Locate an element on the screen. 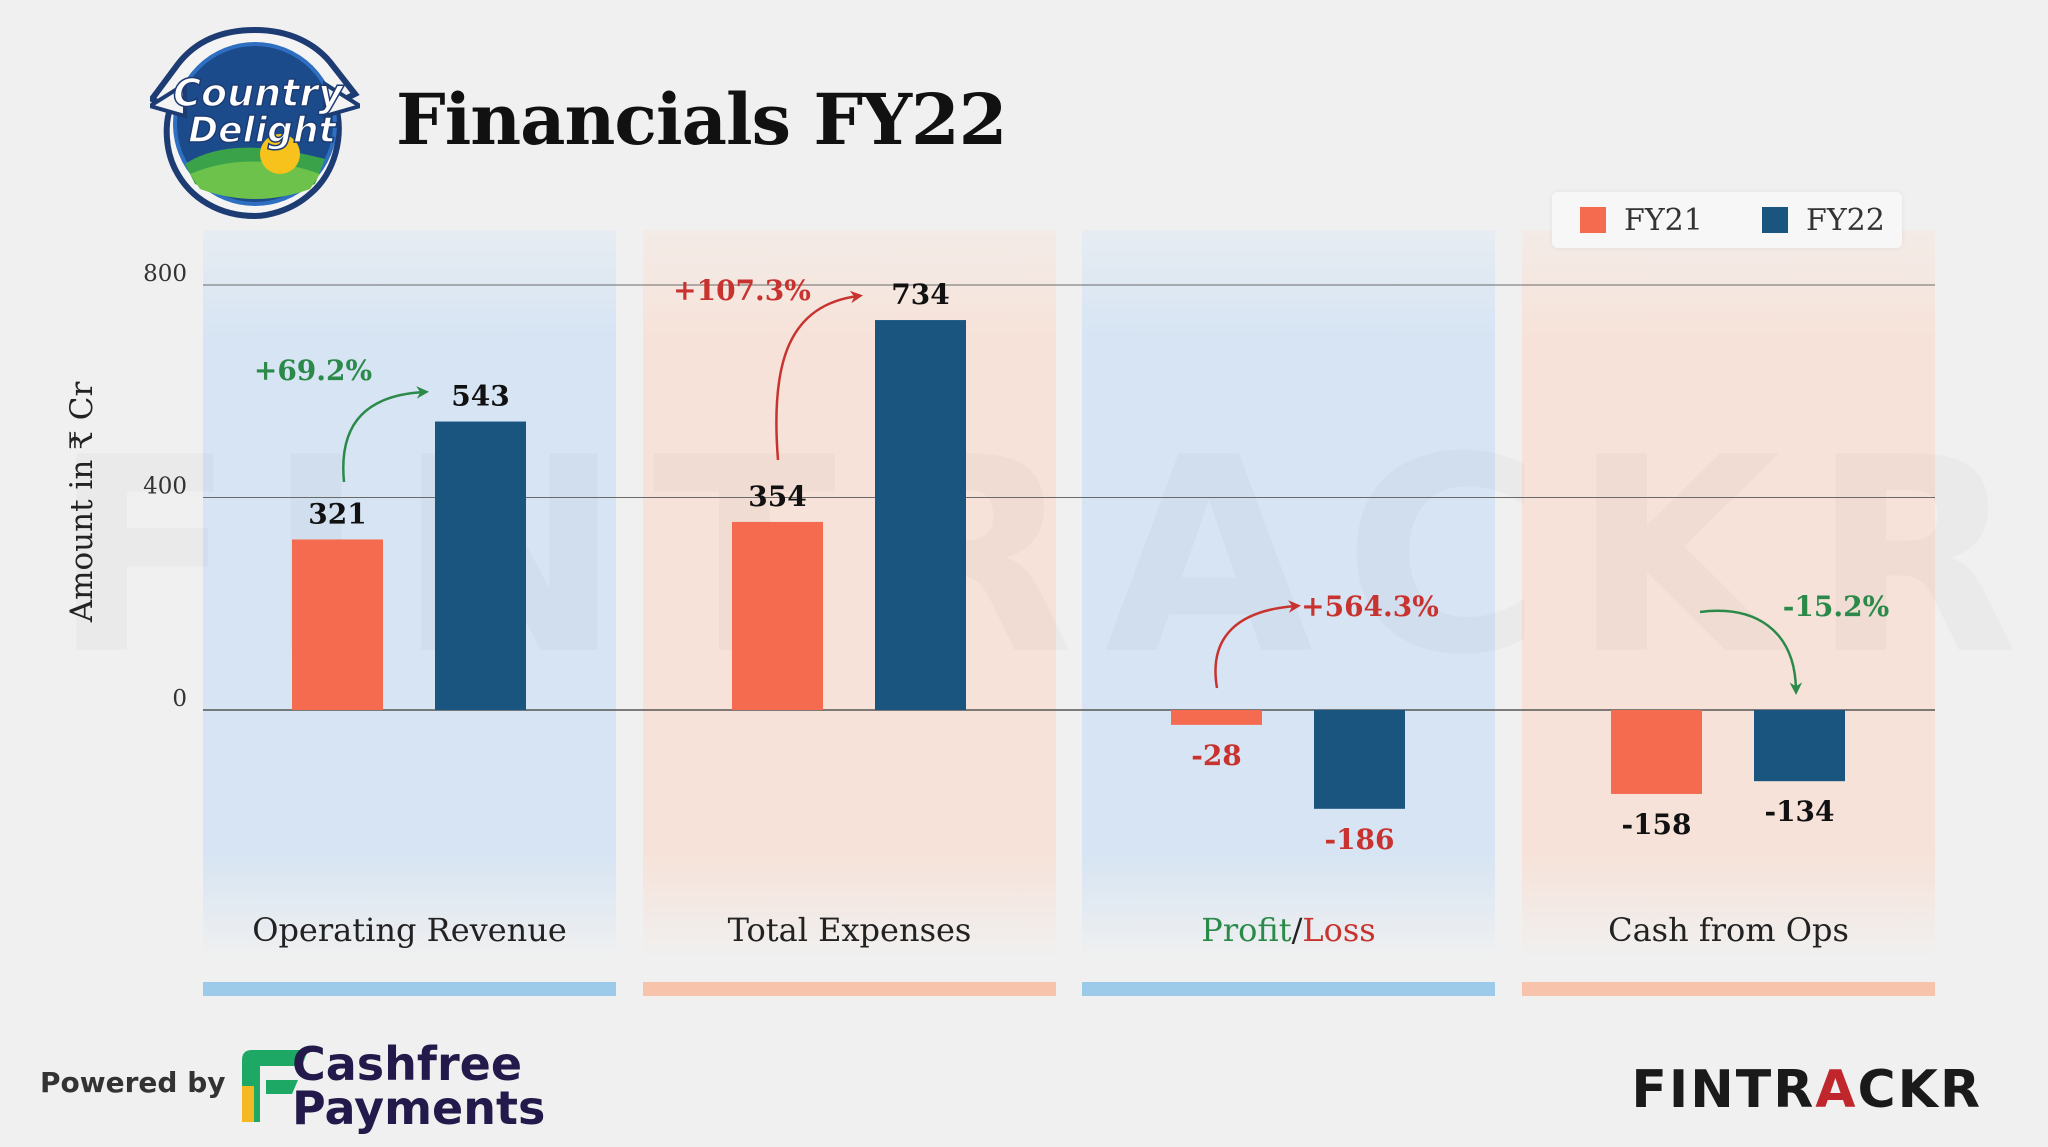 Image resolution: width=2048 pixels, height=1147 pixels. category-label-part: Operating Revenue is located at coordinates (409, 930).